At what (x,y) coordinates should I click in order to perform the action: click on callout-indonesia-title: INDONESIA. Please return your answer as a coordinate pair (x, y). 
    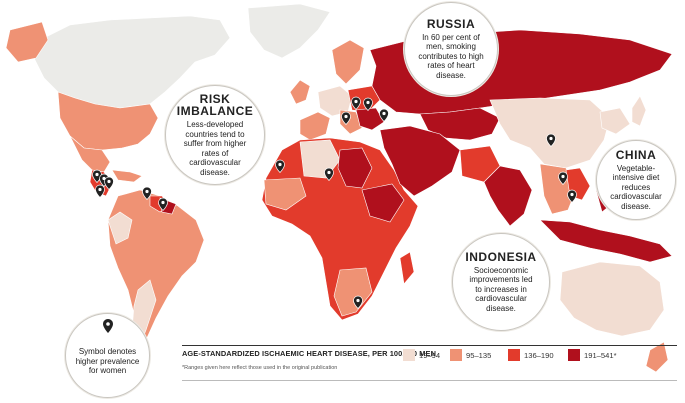
    Looking at the image, I should click on (501, 256).